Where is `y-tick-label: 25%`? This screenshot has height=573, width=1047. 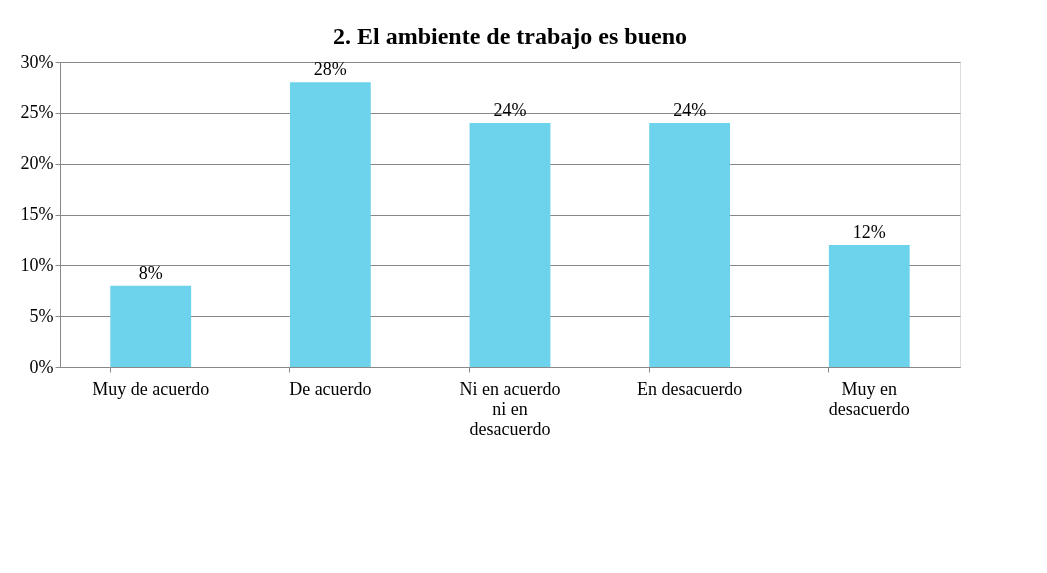 y-tick-label: 25% is located at coordinates (37, 112).